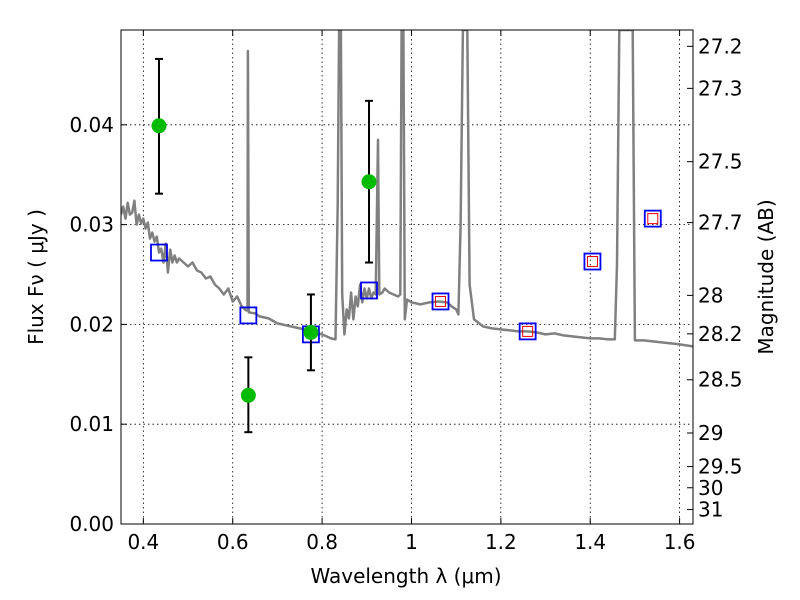 Image resolution: width=800 pixels, height=600 pixels. Describe the element at coordinates (720, 380) in the screenshot. I see `mag-tick-label: 28.5` at that location.